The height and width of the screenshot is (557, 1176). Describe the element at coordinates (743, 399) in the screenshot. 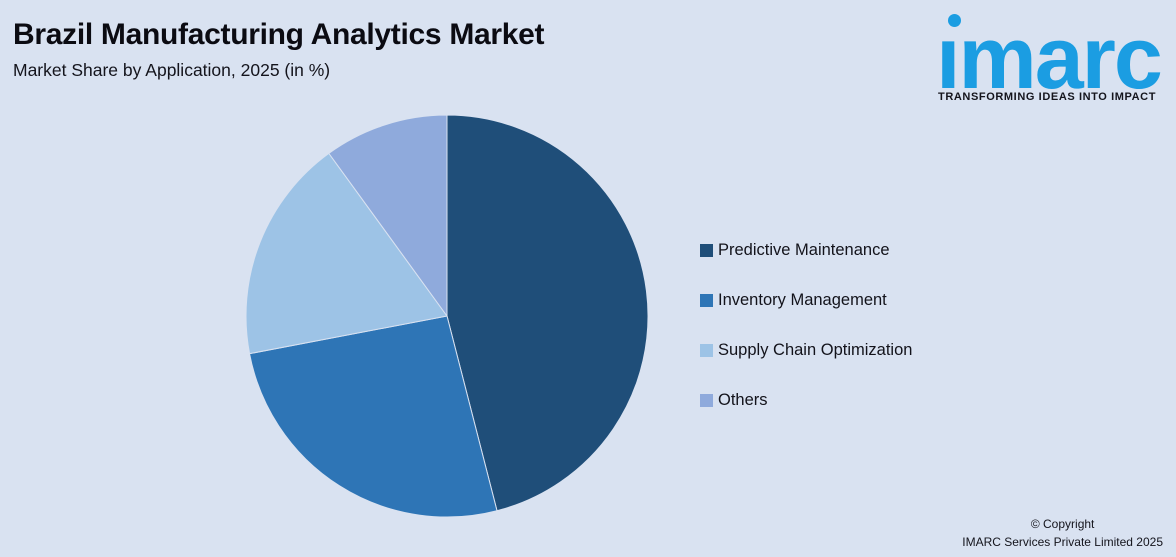

I see `legend-label: Others` at that location.